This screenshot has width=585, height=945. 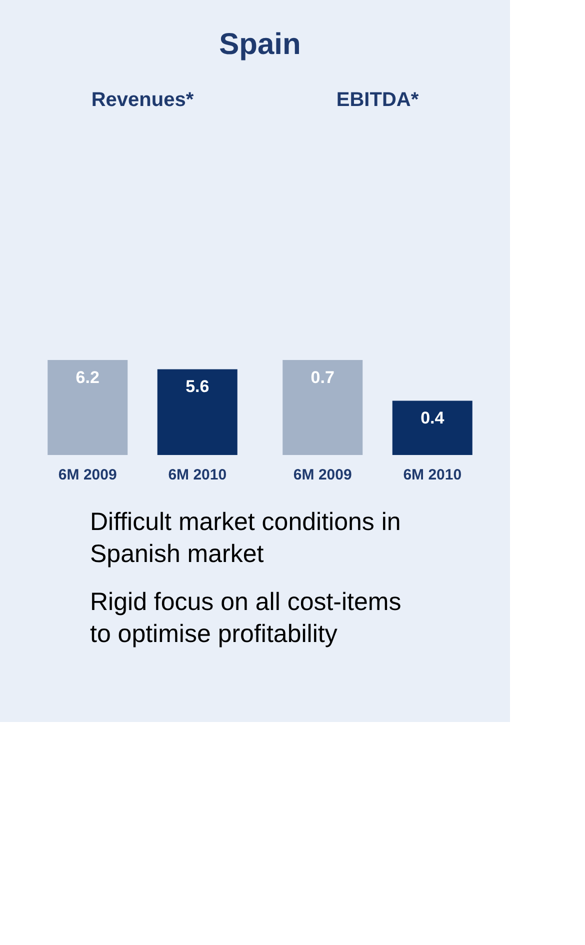 What do you see at coordinates (142, 100) in the screenshot?
I see `chart-title: Revenues*` at bounding box center [142, 100].